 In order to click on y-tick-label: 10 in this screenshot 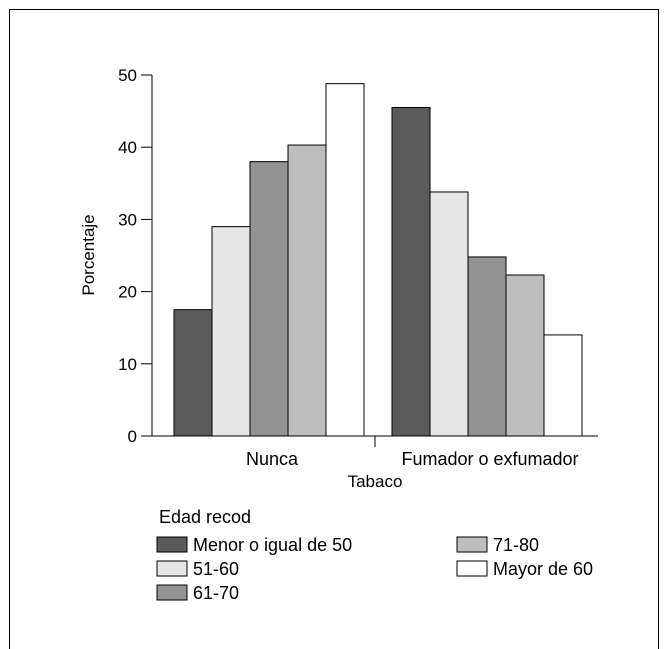, I will do `click(127, 364)`.